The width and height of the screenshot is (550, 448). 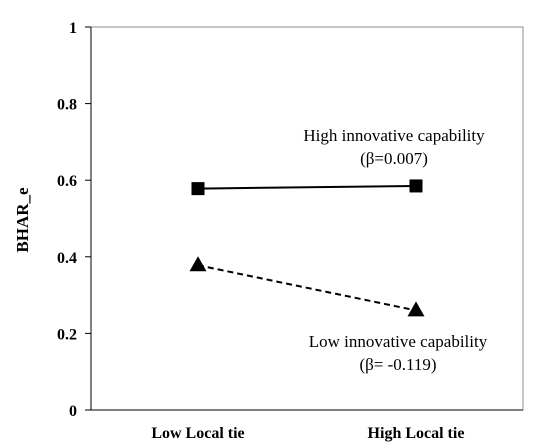 What do you see at coordinates (197, 433) in the screenshot?
I see `x-tick-label: Low Local tie` at bounding box center [197, 433].